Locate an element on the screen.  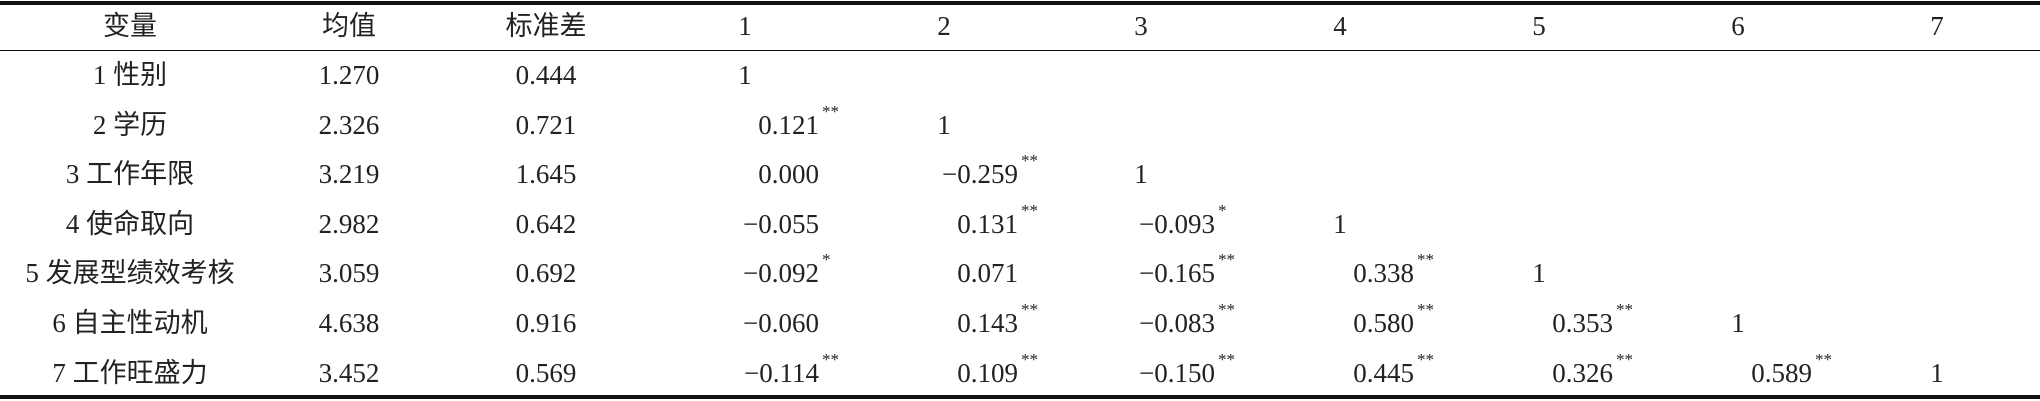
mean-cell: 3.452 is located at coordinates (349, 372).